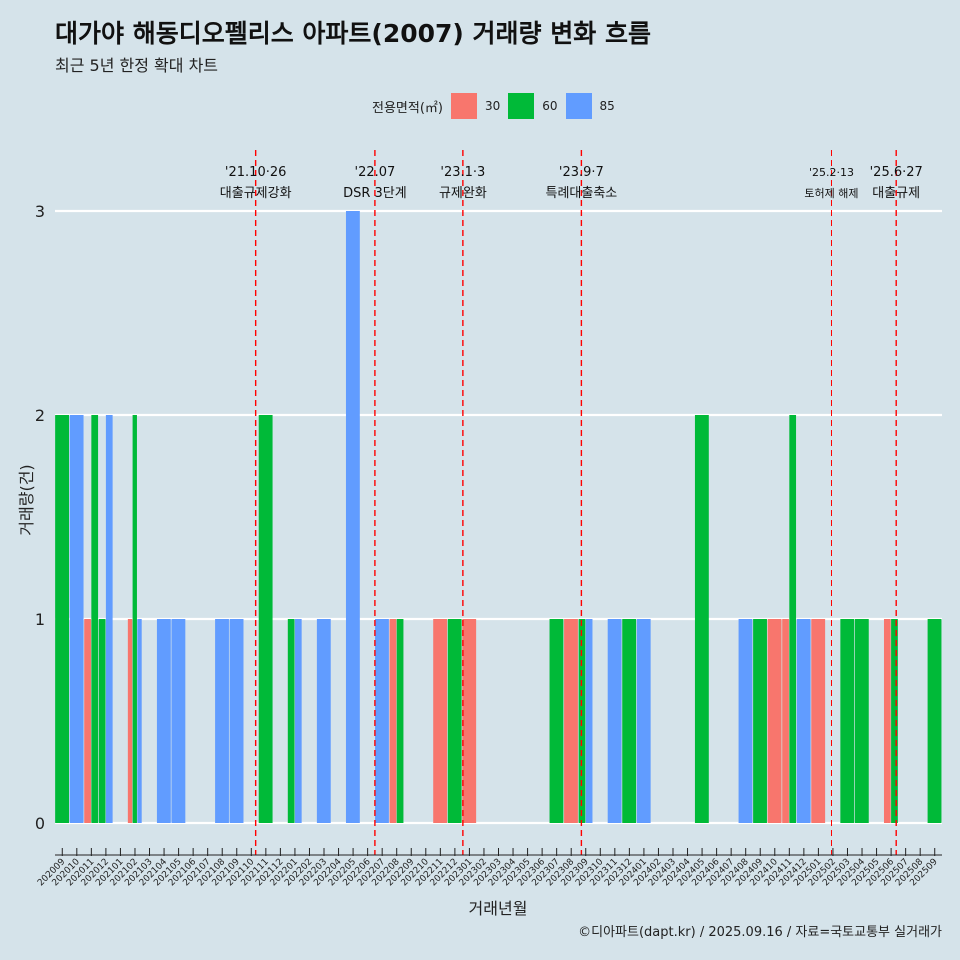 The image size is (960, 960). What do you see at coordinates (407, 108) in the screenshot?
I see `legend-title: 전용면적(㎡)` at bounding box center [407, 108].